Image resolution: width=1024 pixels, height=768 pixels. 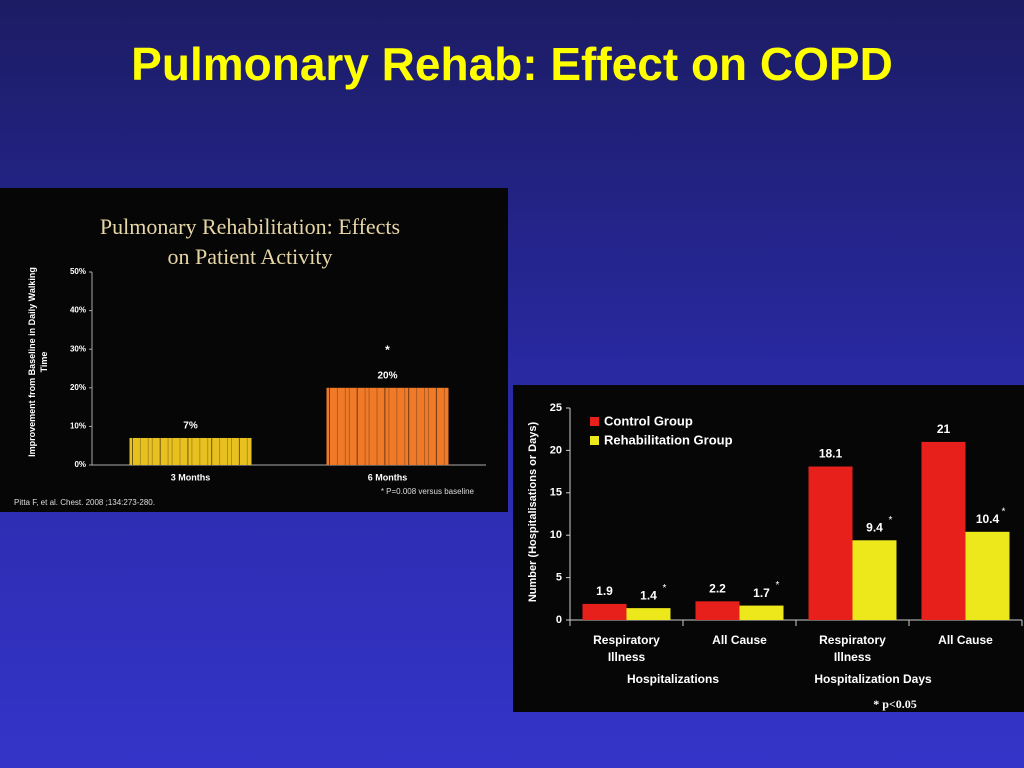 What do you see at coordinates (78, 271) in the screenshot?
I see `y-tick-label: 50%` at bounding box center [78, 271].